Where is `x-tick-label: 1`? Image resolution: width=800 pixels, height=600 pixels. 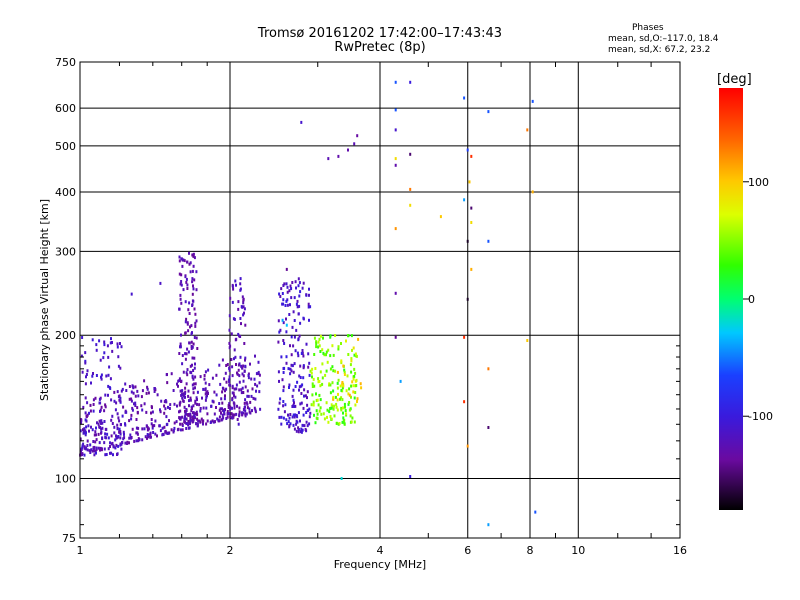 x-tick-label: 1 is located at coordinates (80, 550).